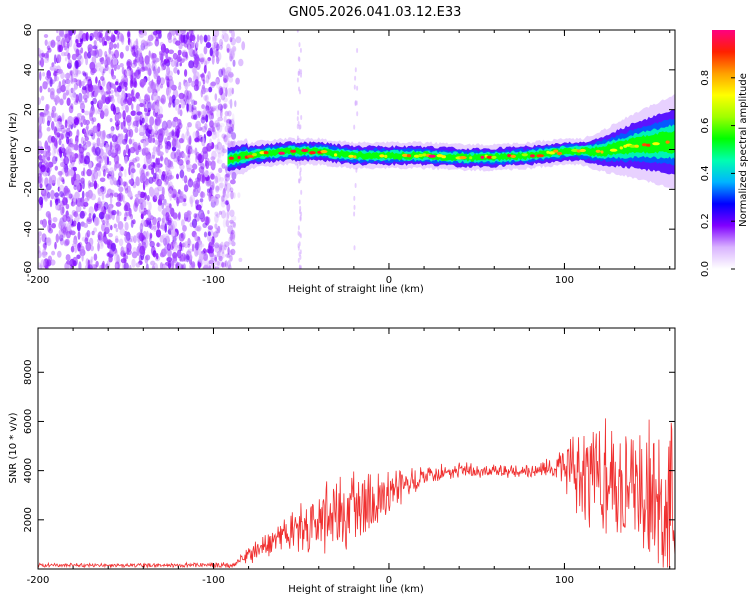 The width and height of the screenshot is (750, 600). I want to click on spectrogram-x-label: Height of straight line (km), so click(356, 289).